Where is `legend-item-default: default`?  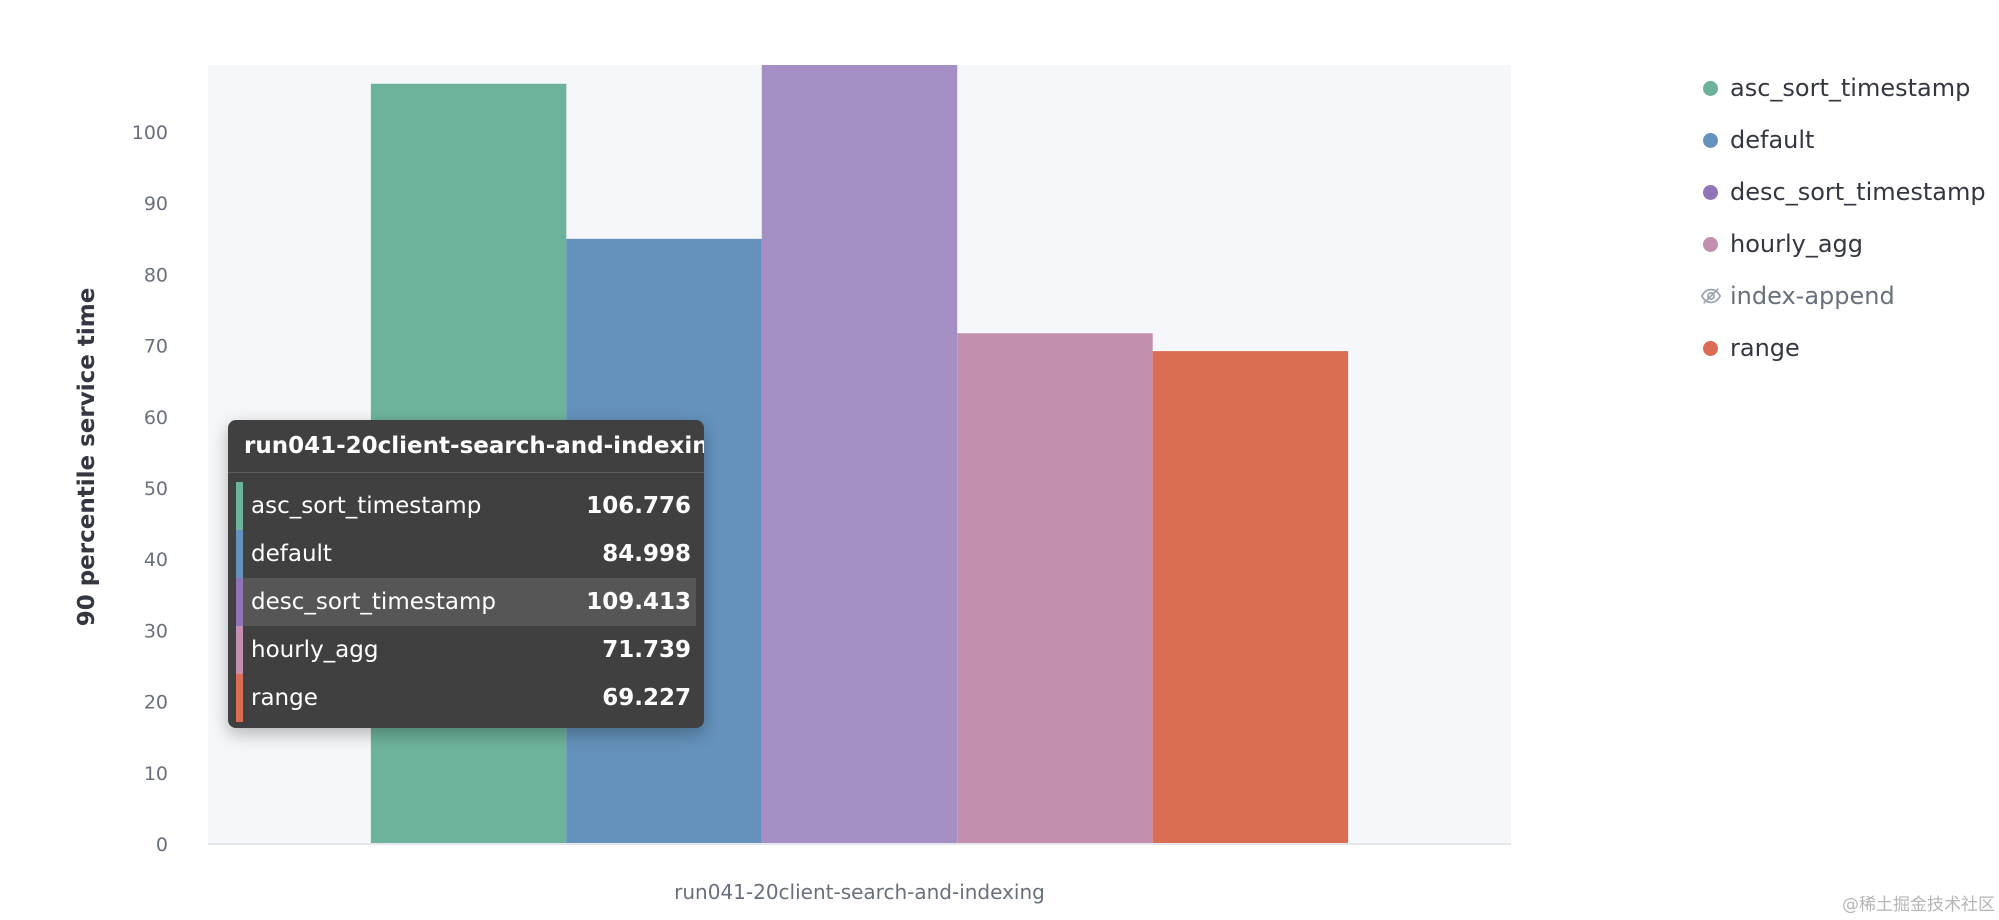 legend-item-default: default is located at coordinates (1845, 140).